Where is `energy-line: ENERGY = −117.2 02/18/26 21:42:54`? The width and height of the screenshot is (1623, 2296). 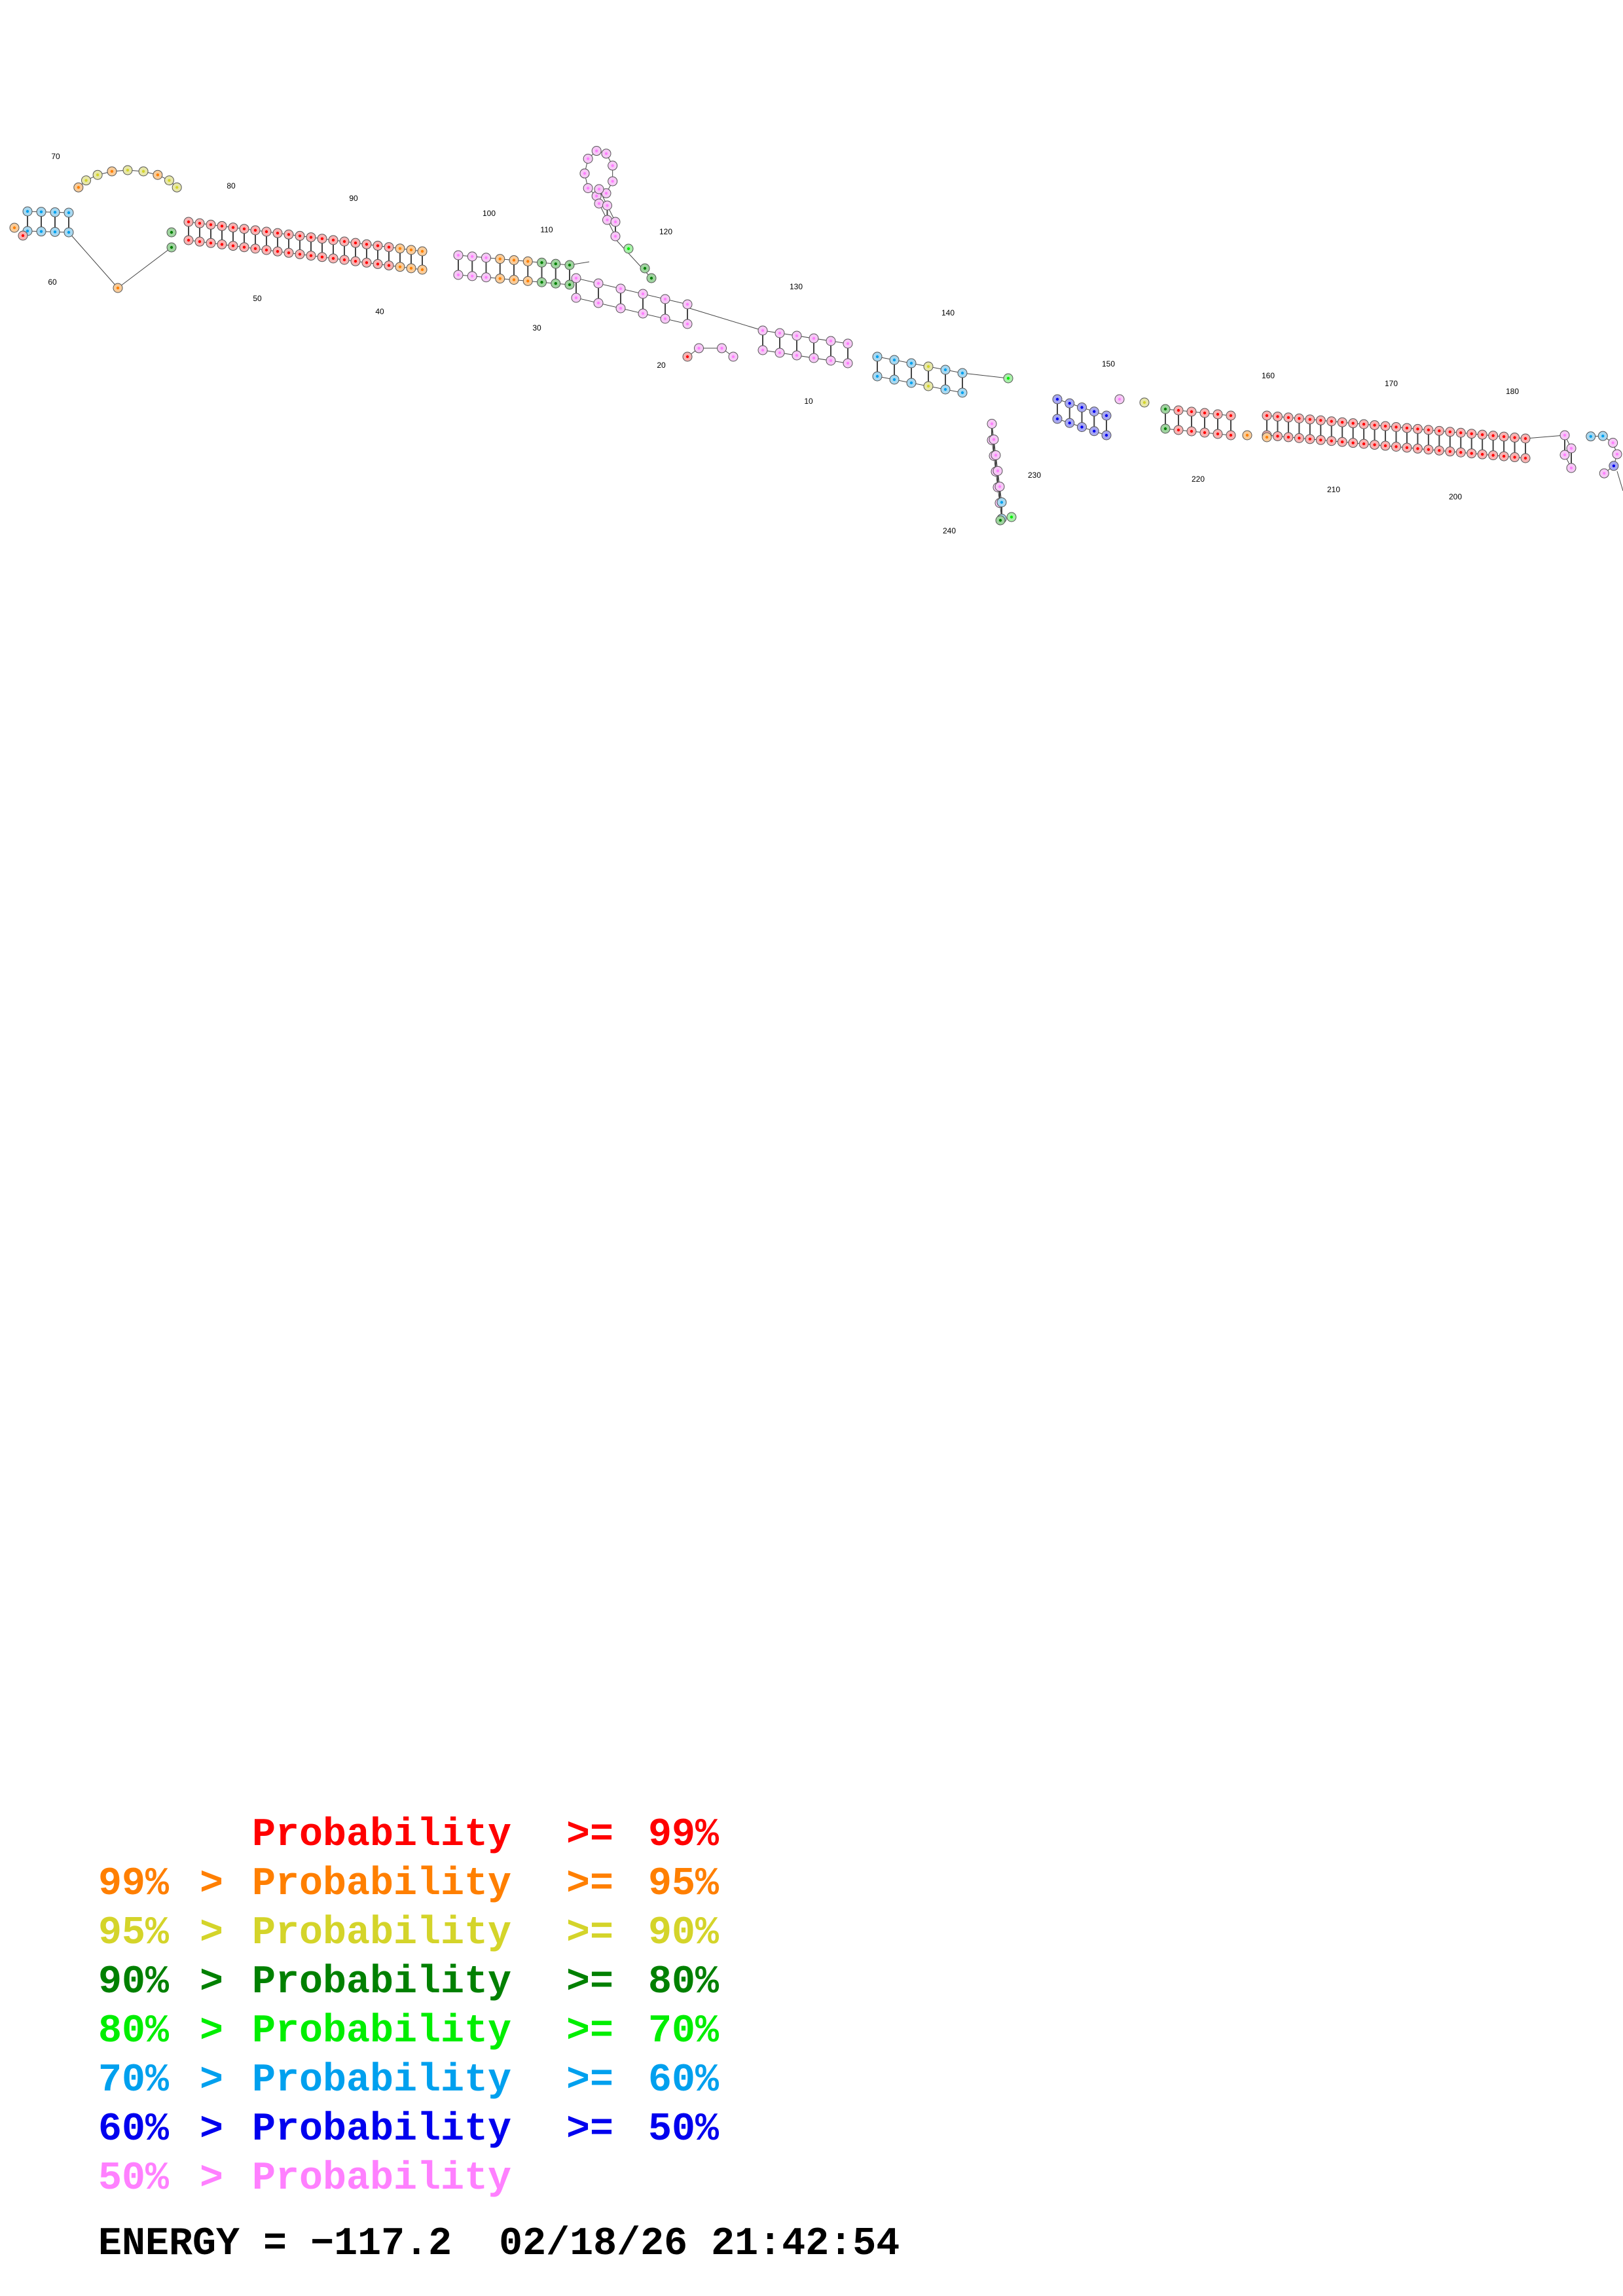
energy-line: ENERGY = −117.2 02/18/26 21:42:54 is located at coordinates (499, 2244).